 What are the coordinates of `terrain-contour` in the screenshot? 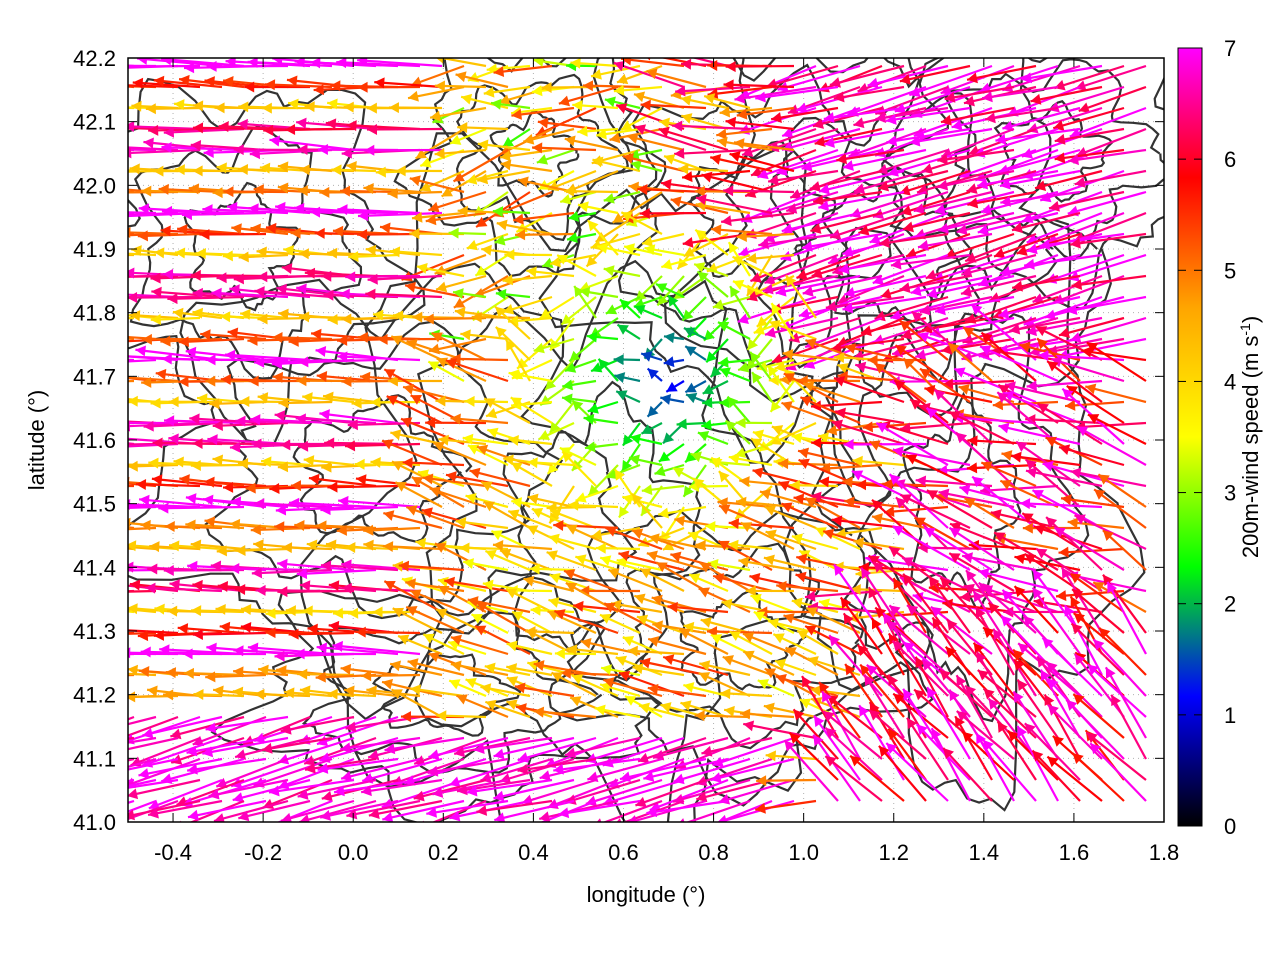 It's located at (242, 246).